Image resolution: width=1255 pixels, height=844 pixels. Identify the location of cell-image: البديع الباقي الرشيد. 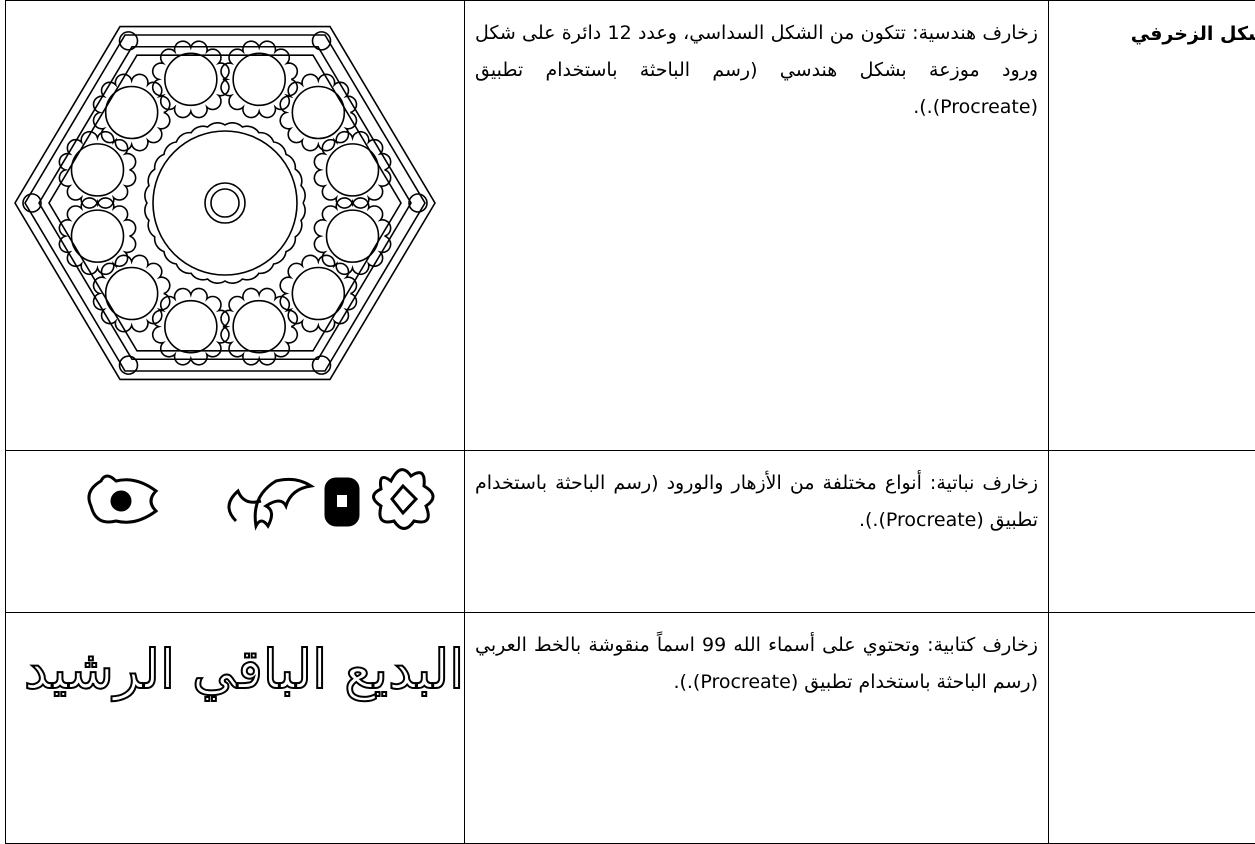
(235, 728).